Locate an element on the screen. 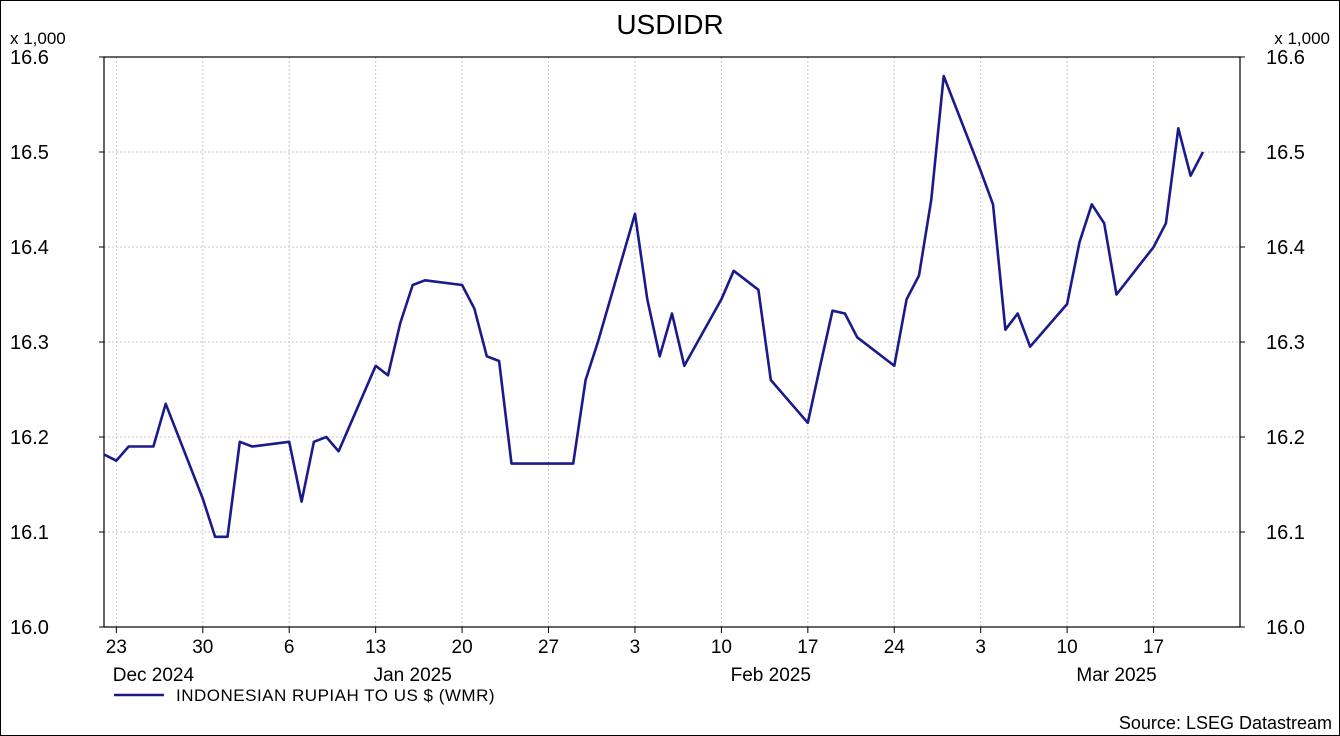 This screenshot has height=736, width=1340. x-tick-label: 13 is located at coordinates (375, 647).